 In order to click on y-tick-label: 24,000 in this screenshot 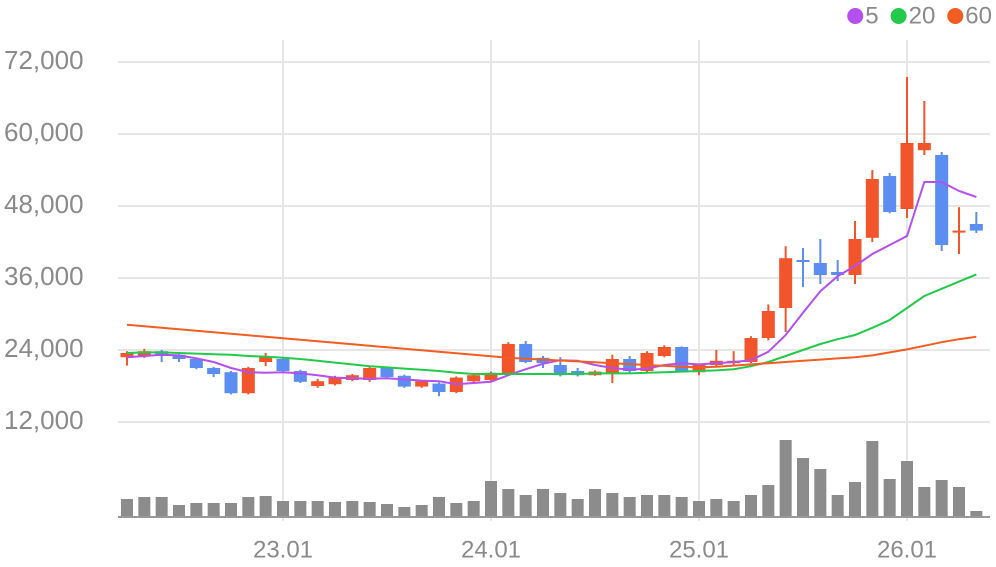, I will do `click(44, 348)`.